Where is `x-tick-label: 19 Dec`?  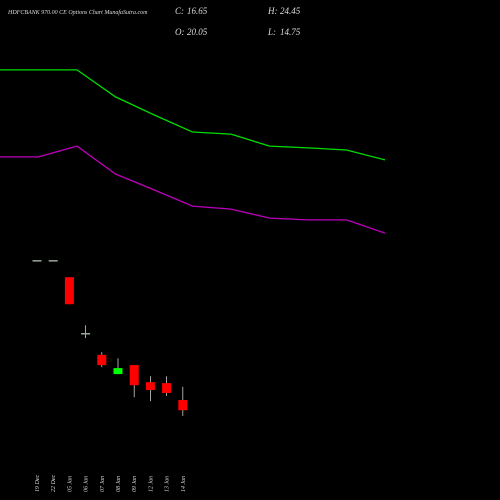 x-tick-label: 19 Dec is located at coordinates (38, 483).